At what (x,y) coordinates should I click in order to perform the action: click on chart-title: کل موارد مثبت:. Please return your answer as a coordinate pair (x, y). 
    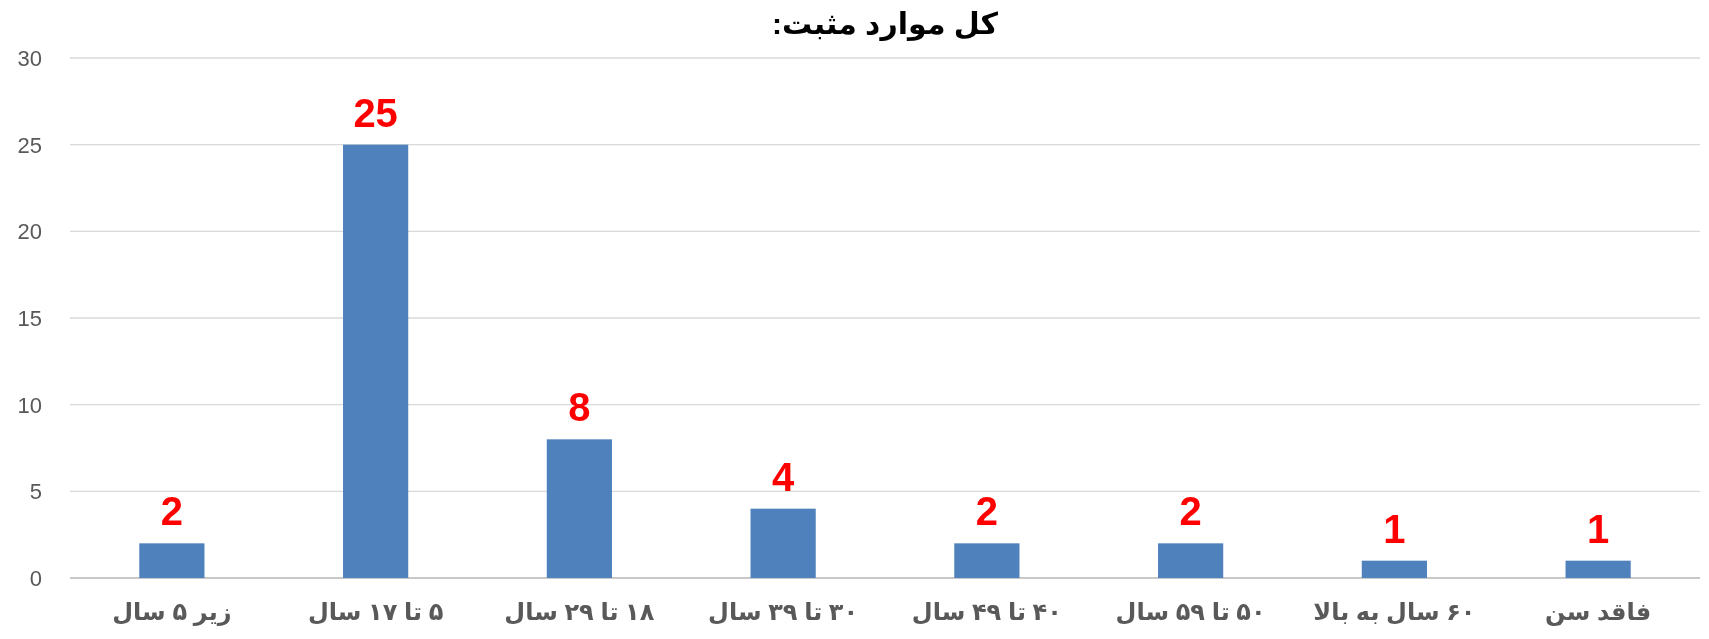
    Looking at the image, I should click on (885, 24).